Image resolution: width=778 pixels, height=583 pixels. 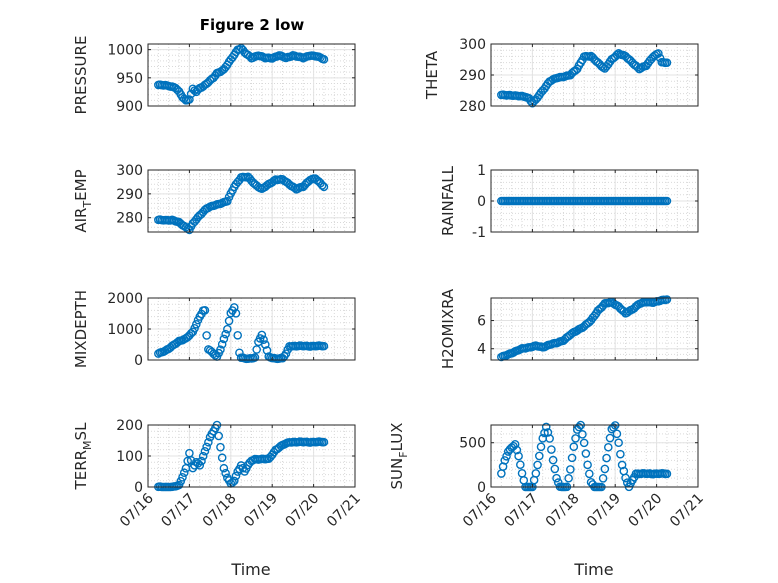 I want to click on pressure-y-tick-label: 950, so click(x=129, y=79).